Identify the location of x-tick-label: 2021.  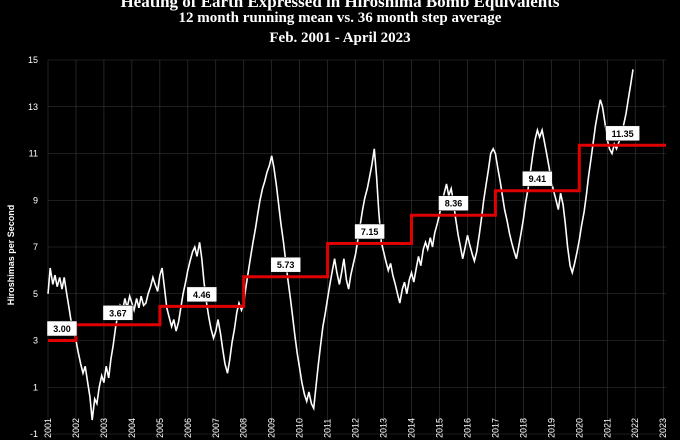
(607, 428).